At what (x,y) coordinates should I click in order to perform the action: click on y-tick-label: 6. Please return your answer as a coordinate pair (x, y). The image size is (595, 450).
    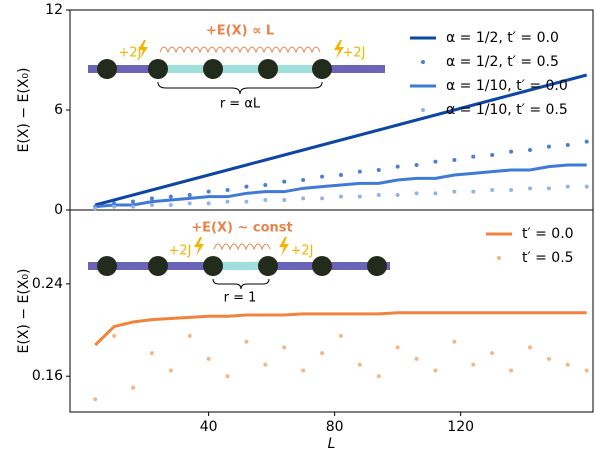
    Looking at the image, I should click on (58, 110).